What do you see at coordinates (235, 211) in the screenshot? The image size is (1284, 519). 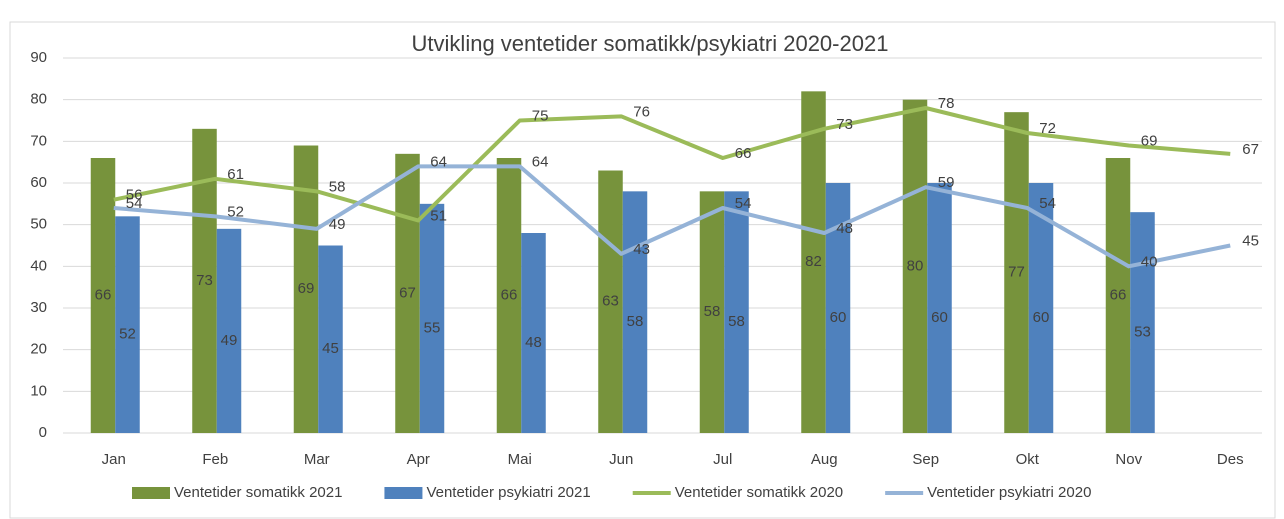 I see `line-label: 52` at bounding box center [235, 211].